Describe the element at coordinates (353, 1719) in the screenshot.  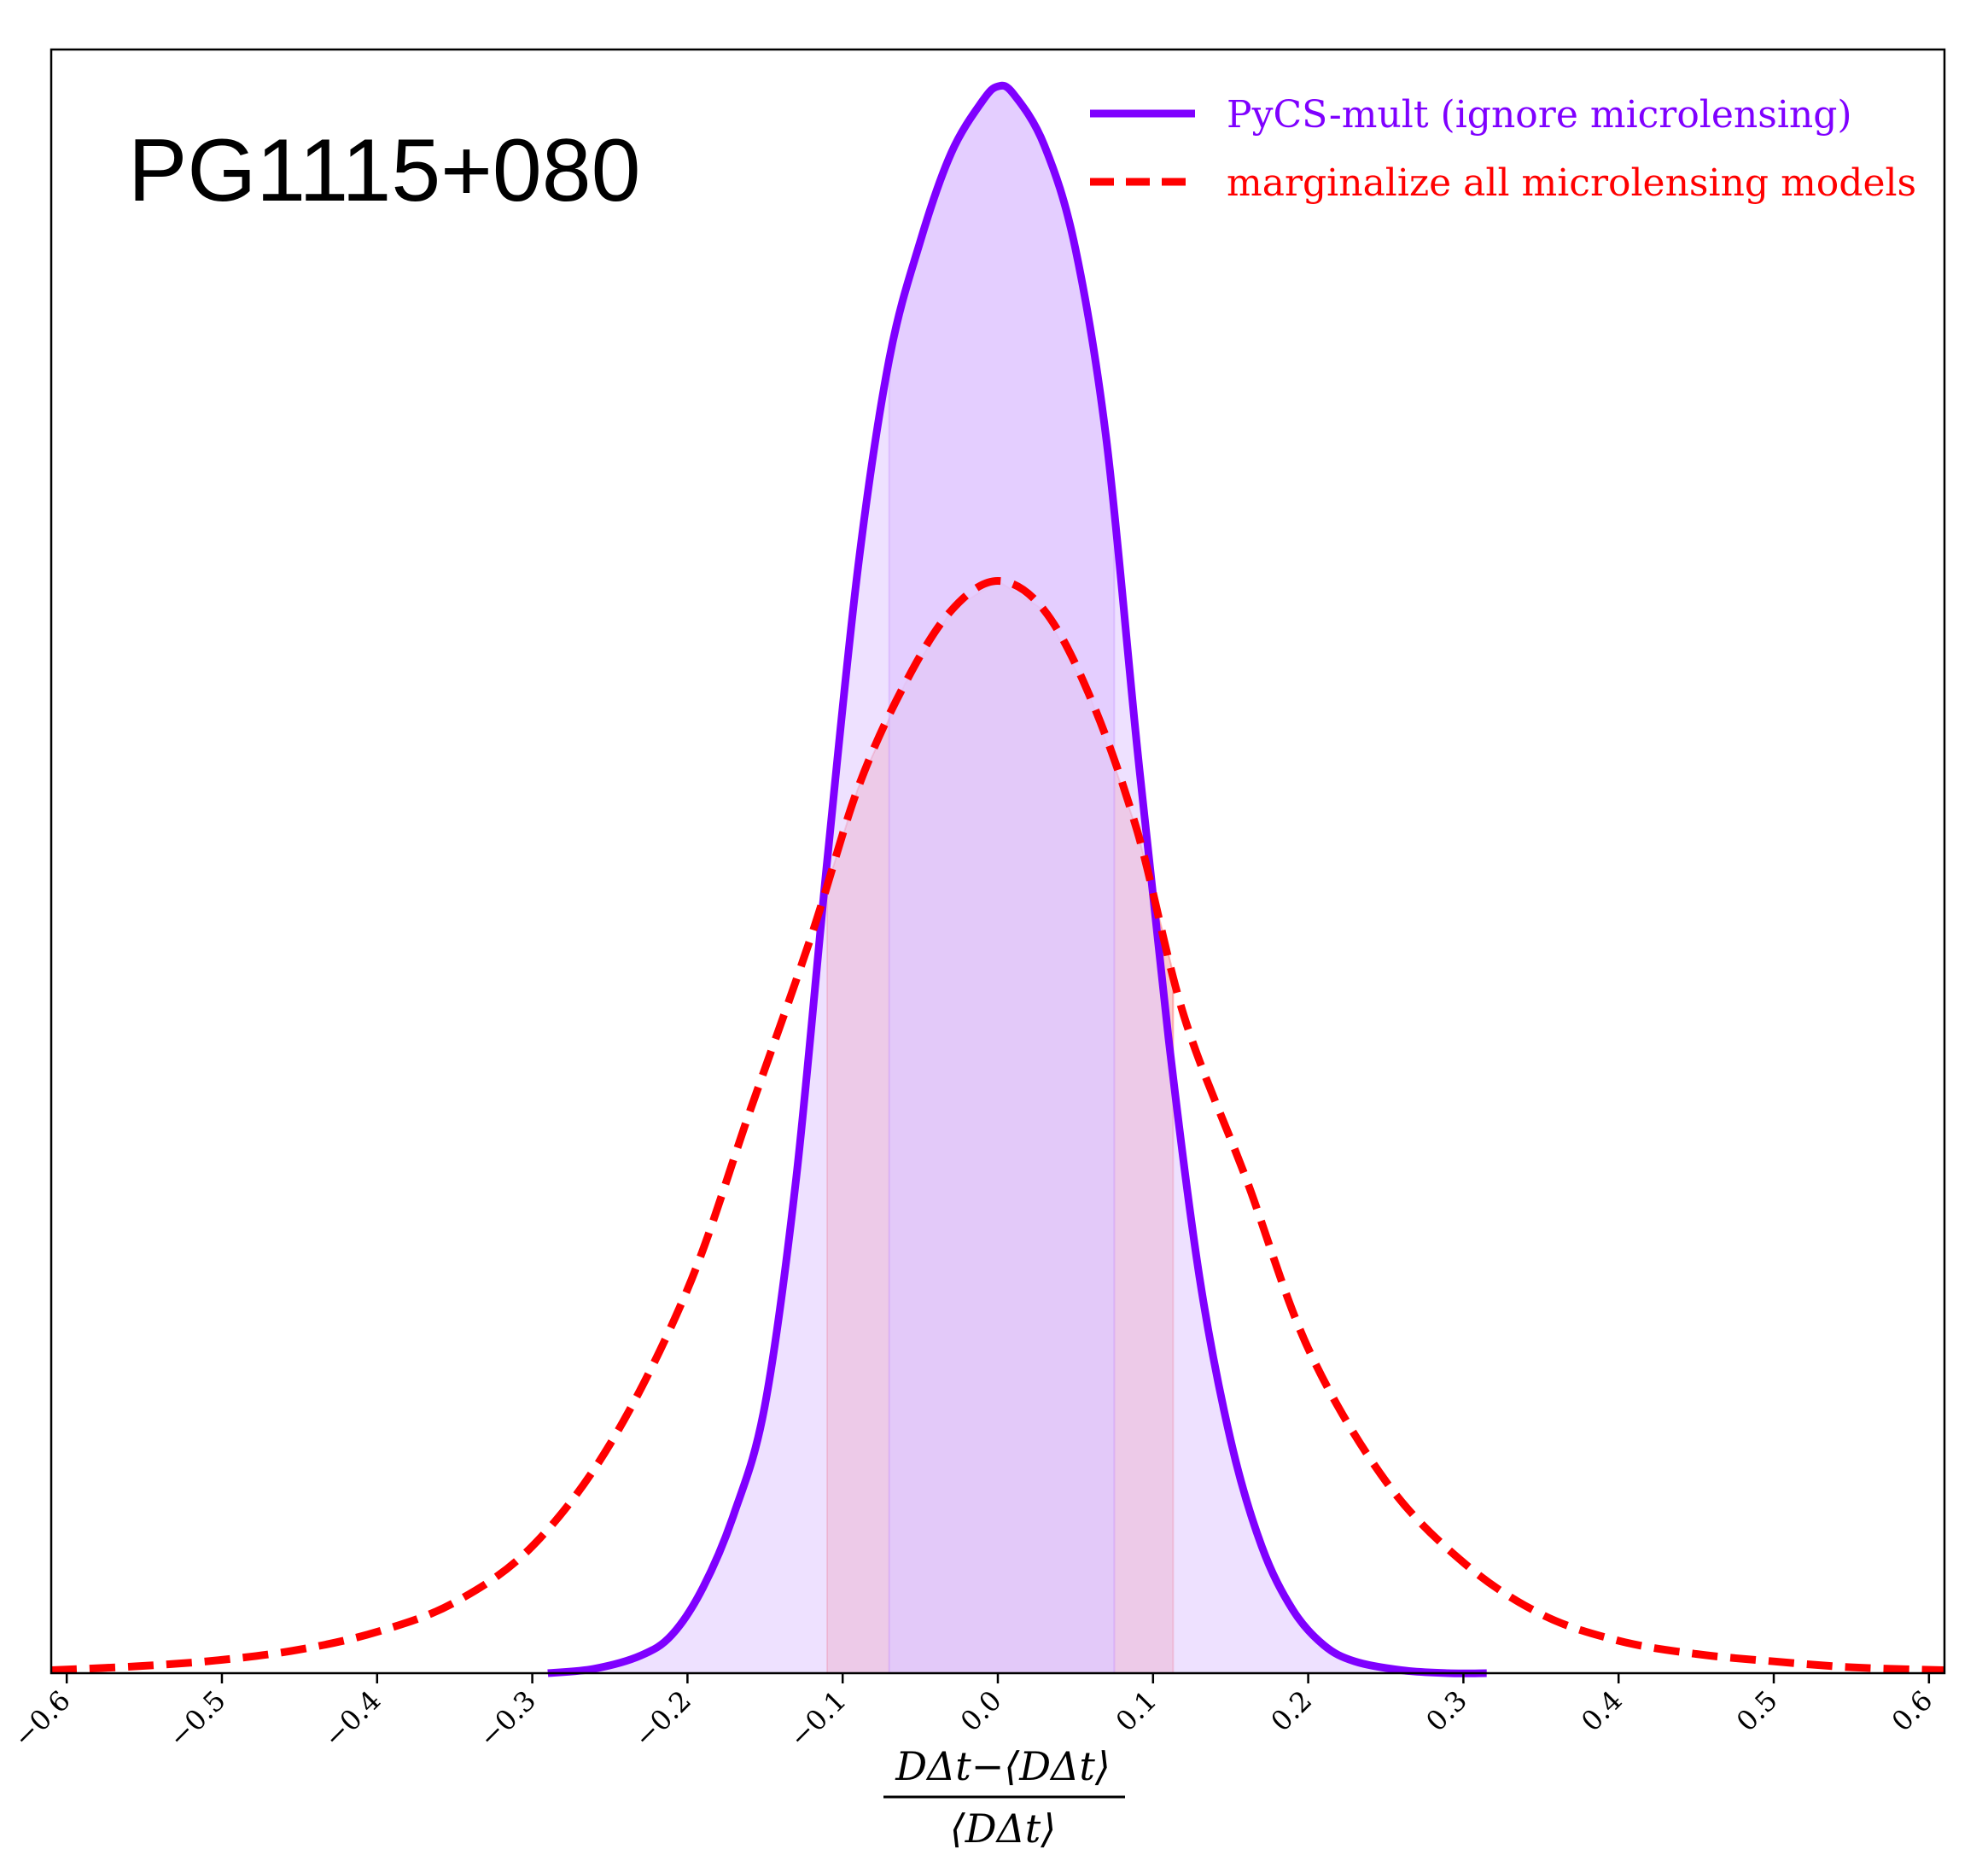
I see `x-tick-label: −0.4` at that location.